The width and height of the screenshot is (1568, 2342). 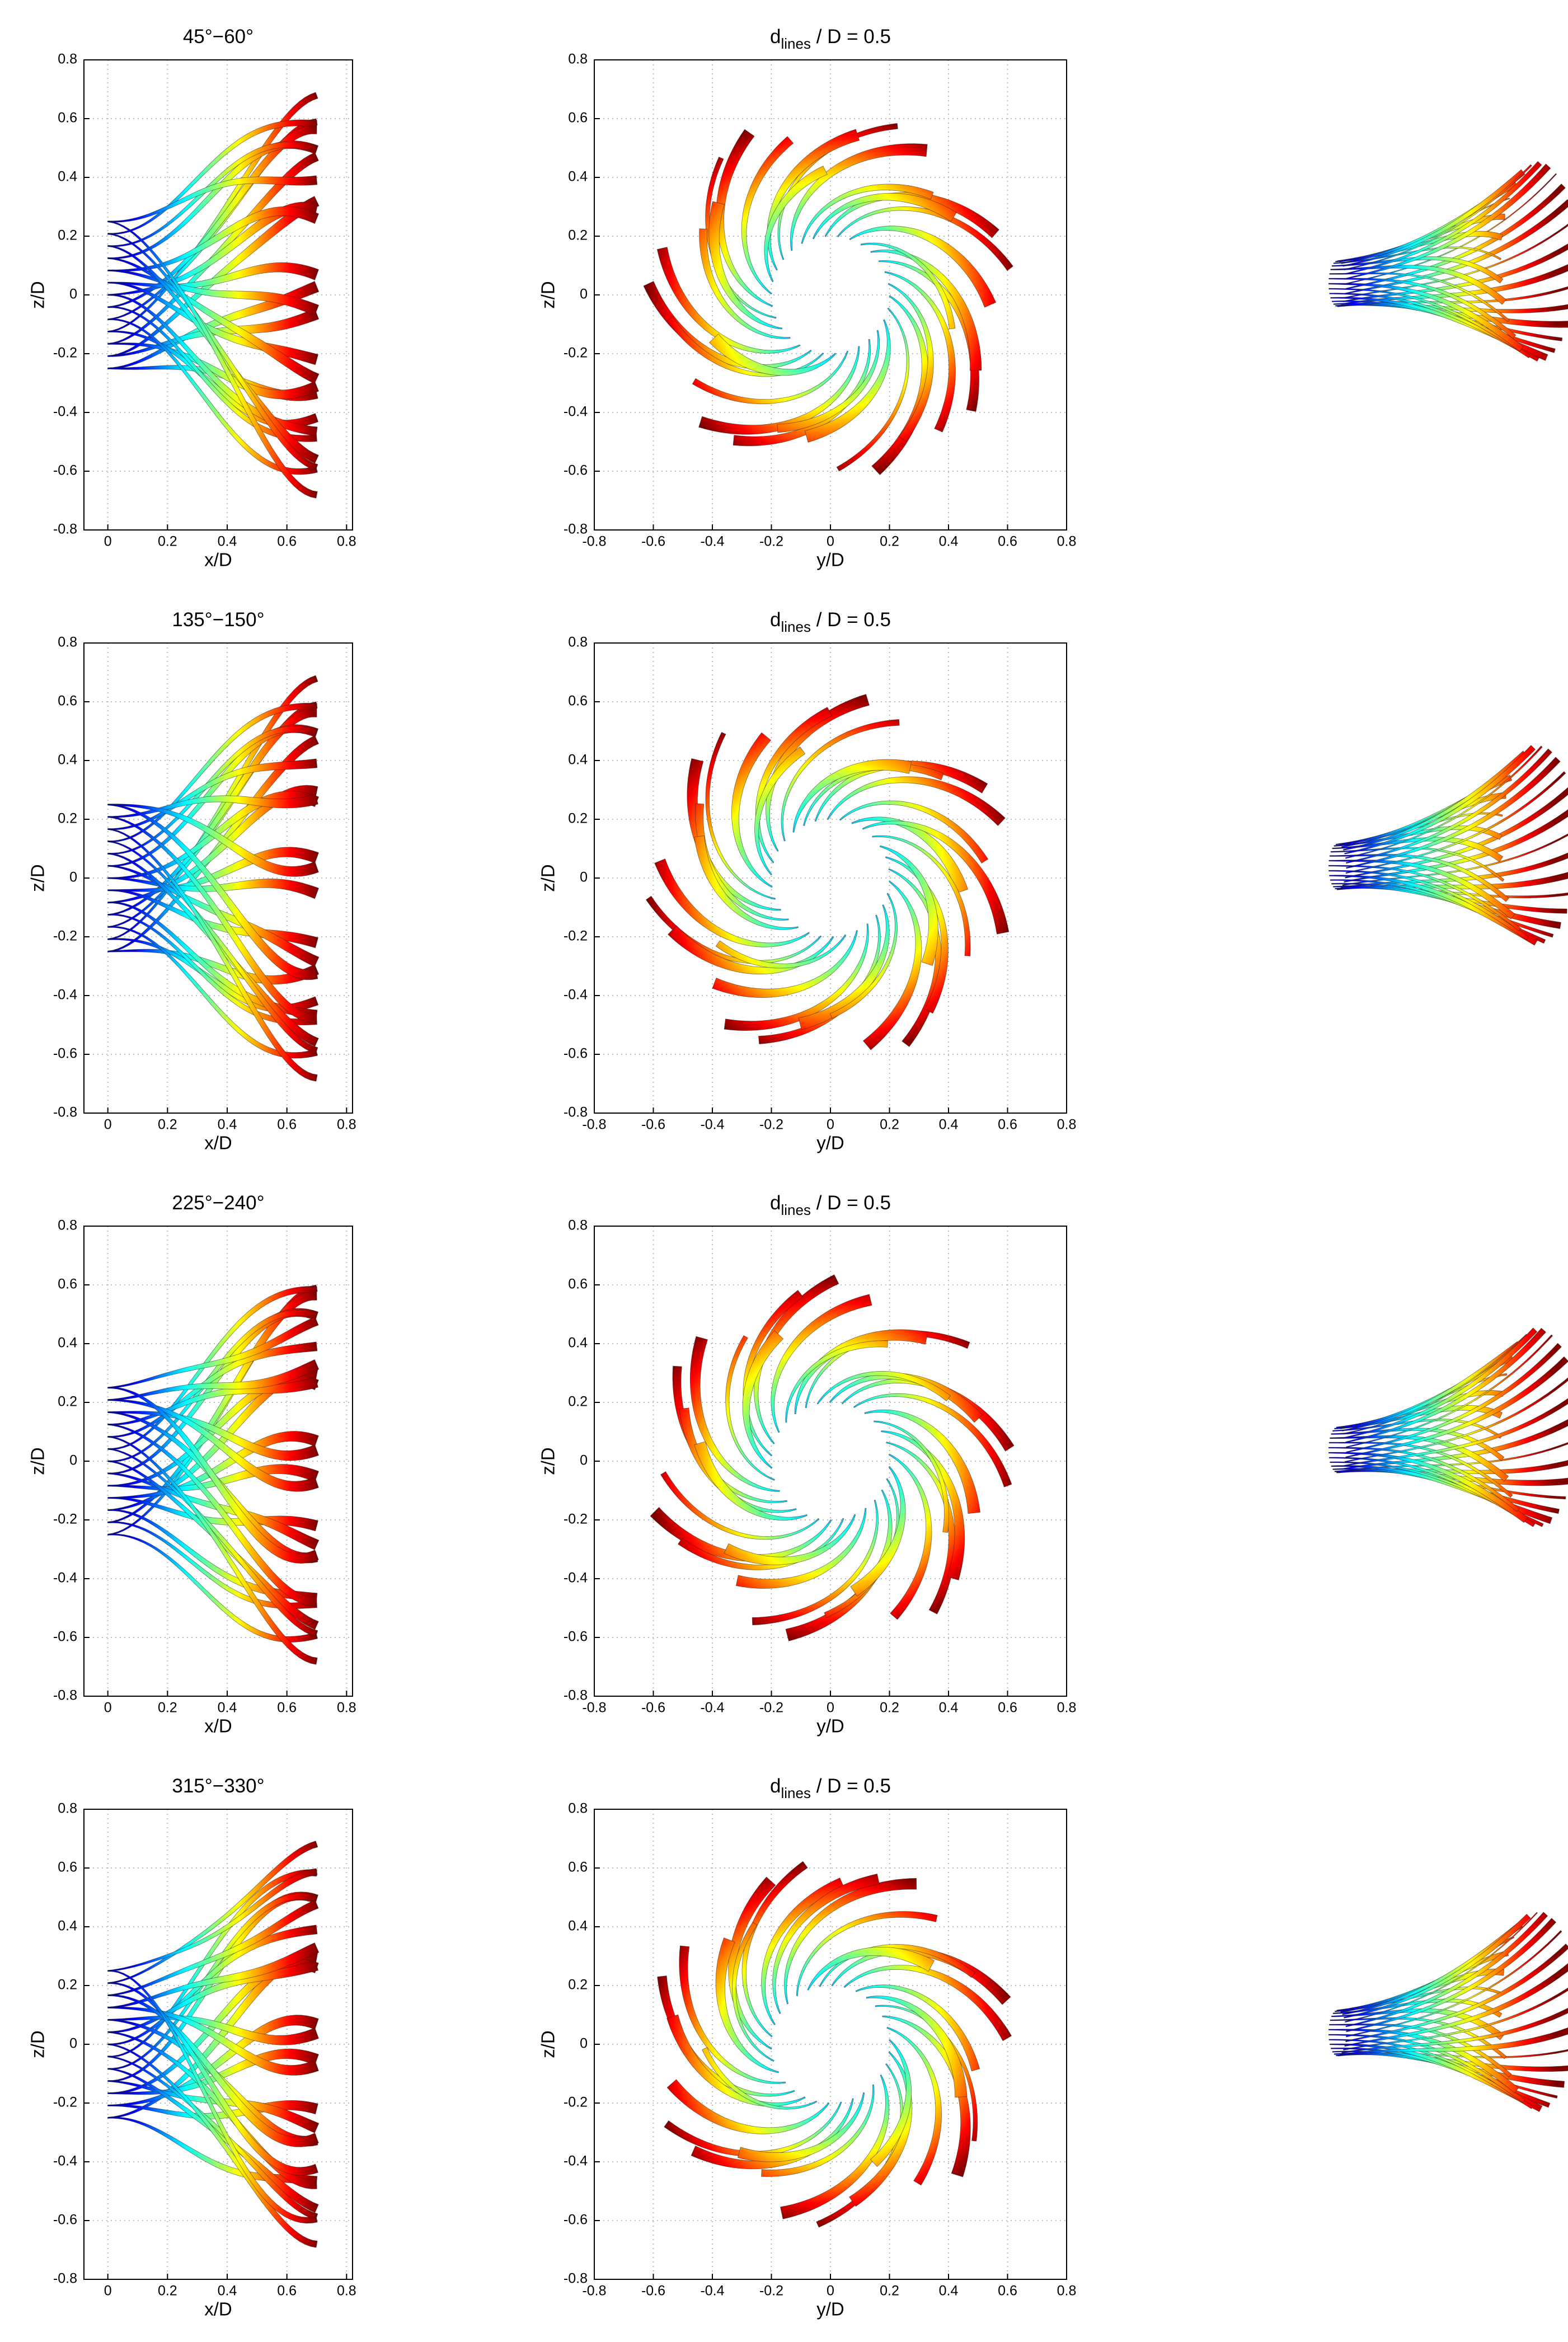 I want to click on y-axis-label: z/D, so click(x=548, y=2044).